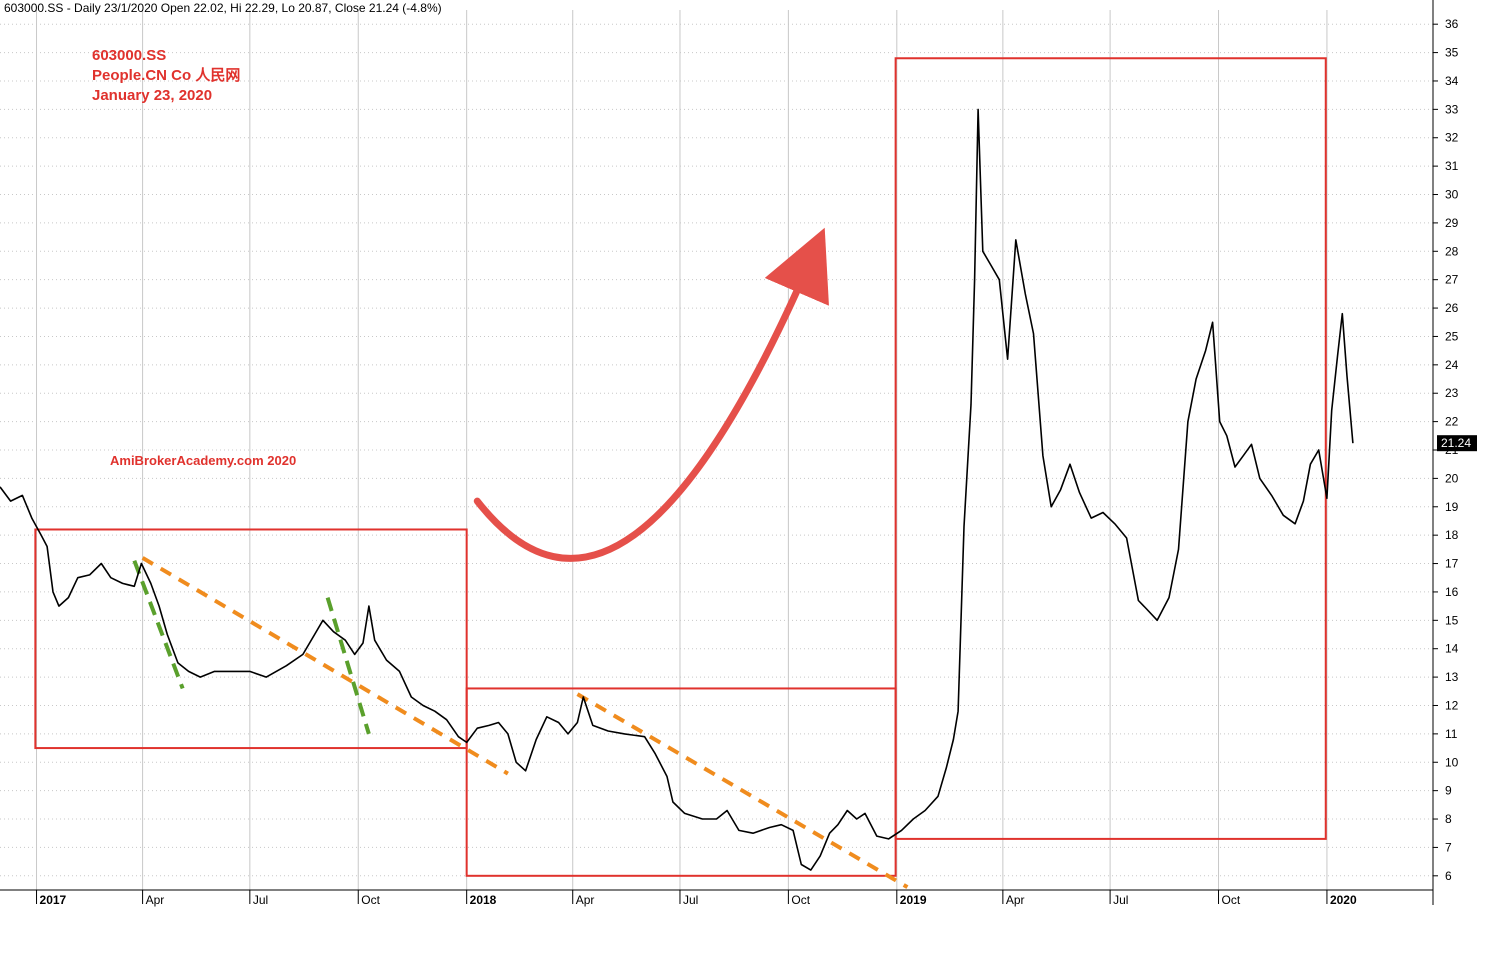 This screenshot has height=967, width=1493. What do you see at coordinates (1452, 336) in the screenshot?
I see `y-tick-label: 25` at bounding box center [1452, 336].